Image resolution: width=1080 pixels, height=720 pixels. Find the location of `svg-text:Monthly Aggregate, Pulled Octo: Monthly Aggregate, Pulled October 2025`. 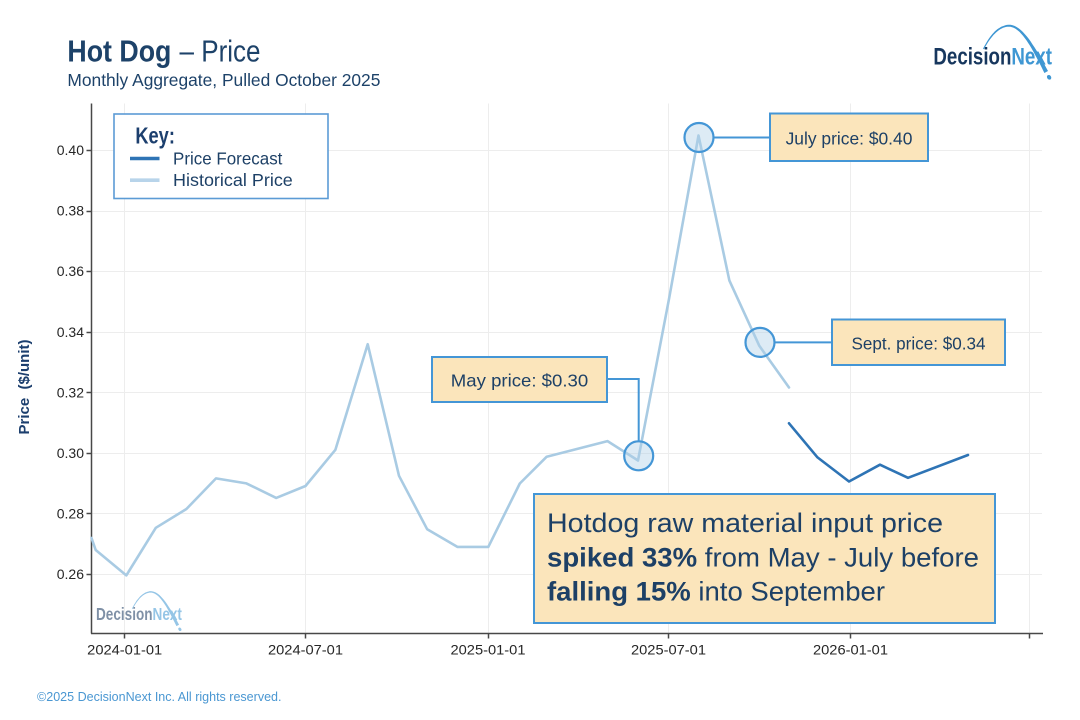

svg-text:Monthly Aggregate, Pulled Octo: Monthly Aggregate, Pulled October 2025 is located at coordinates (223, 80).